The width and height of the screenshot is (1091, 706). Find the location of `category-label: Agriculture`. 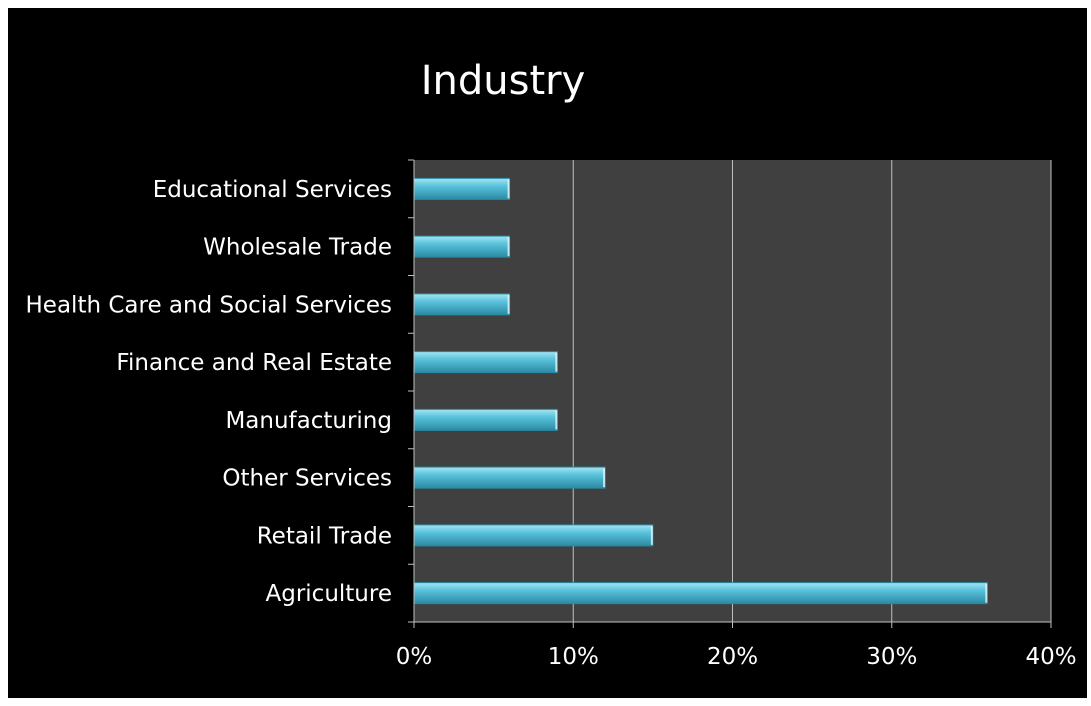

category-label: Agriculture is located at coordinates (329, 594).